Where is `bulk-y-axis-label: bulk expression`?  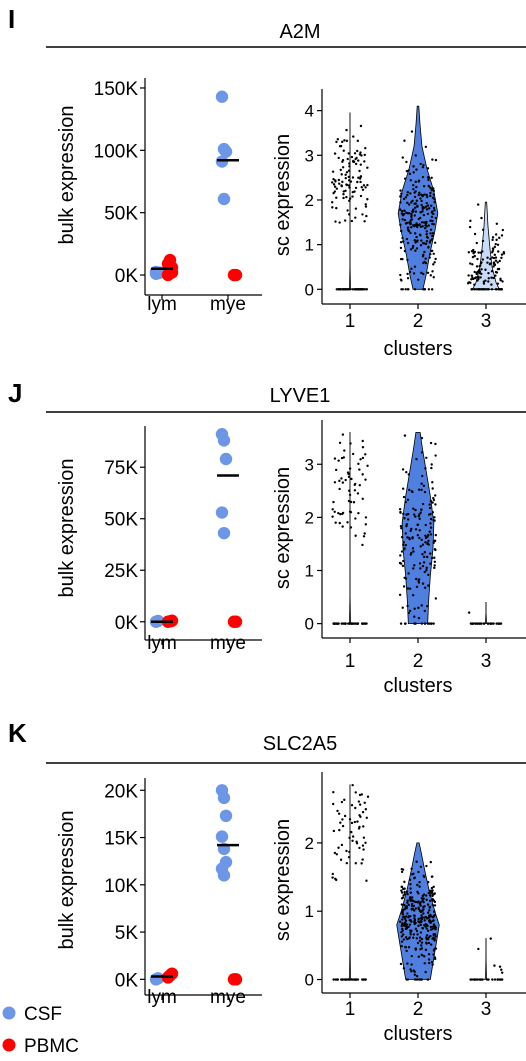 bulk-y-axis-label: bulk expression is located at coordinates (67, 175).